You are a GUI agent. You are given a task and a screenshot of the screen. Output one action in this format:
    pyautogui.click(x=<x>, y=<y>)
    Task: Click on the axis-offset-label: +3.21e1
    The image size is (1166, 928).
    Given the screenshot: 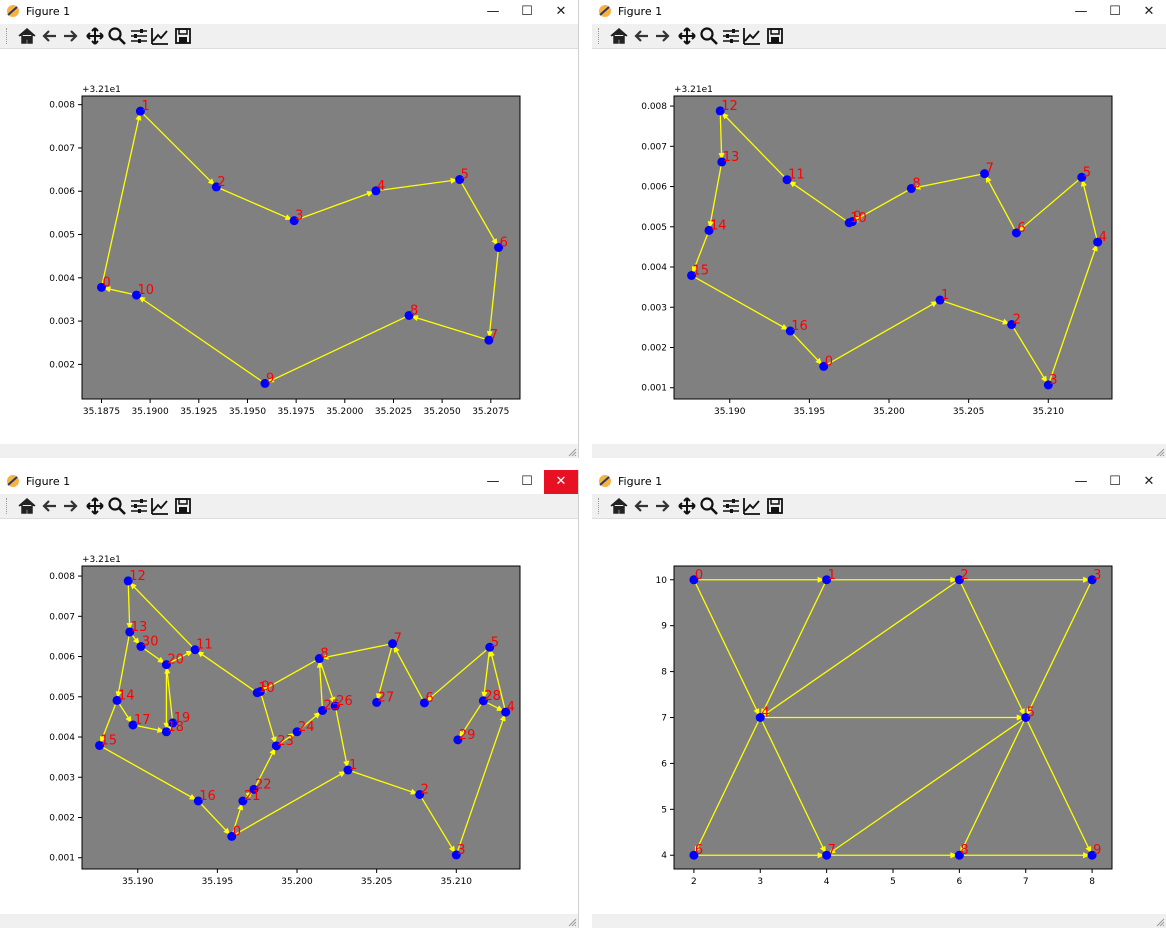 What is the action you would take?
    pyautogui.click(x=101, y=560)
    